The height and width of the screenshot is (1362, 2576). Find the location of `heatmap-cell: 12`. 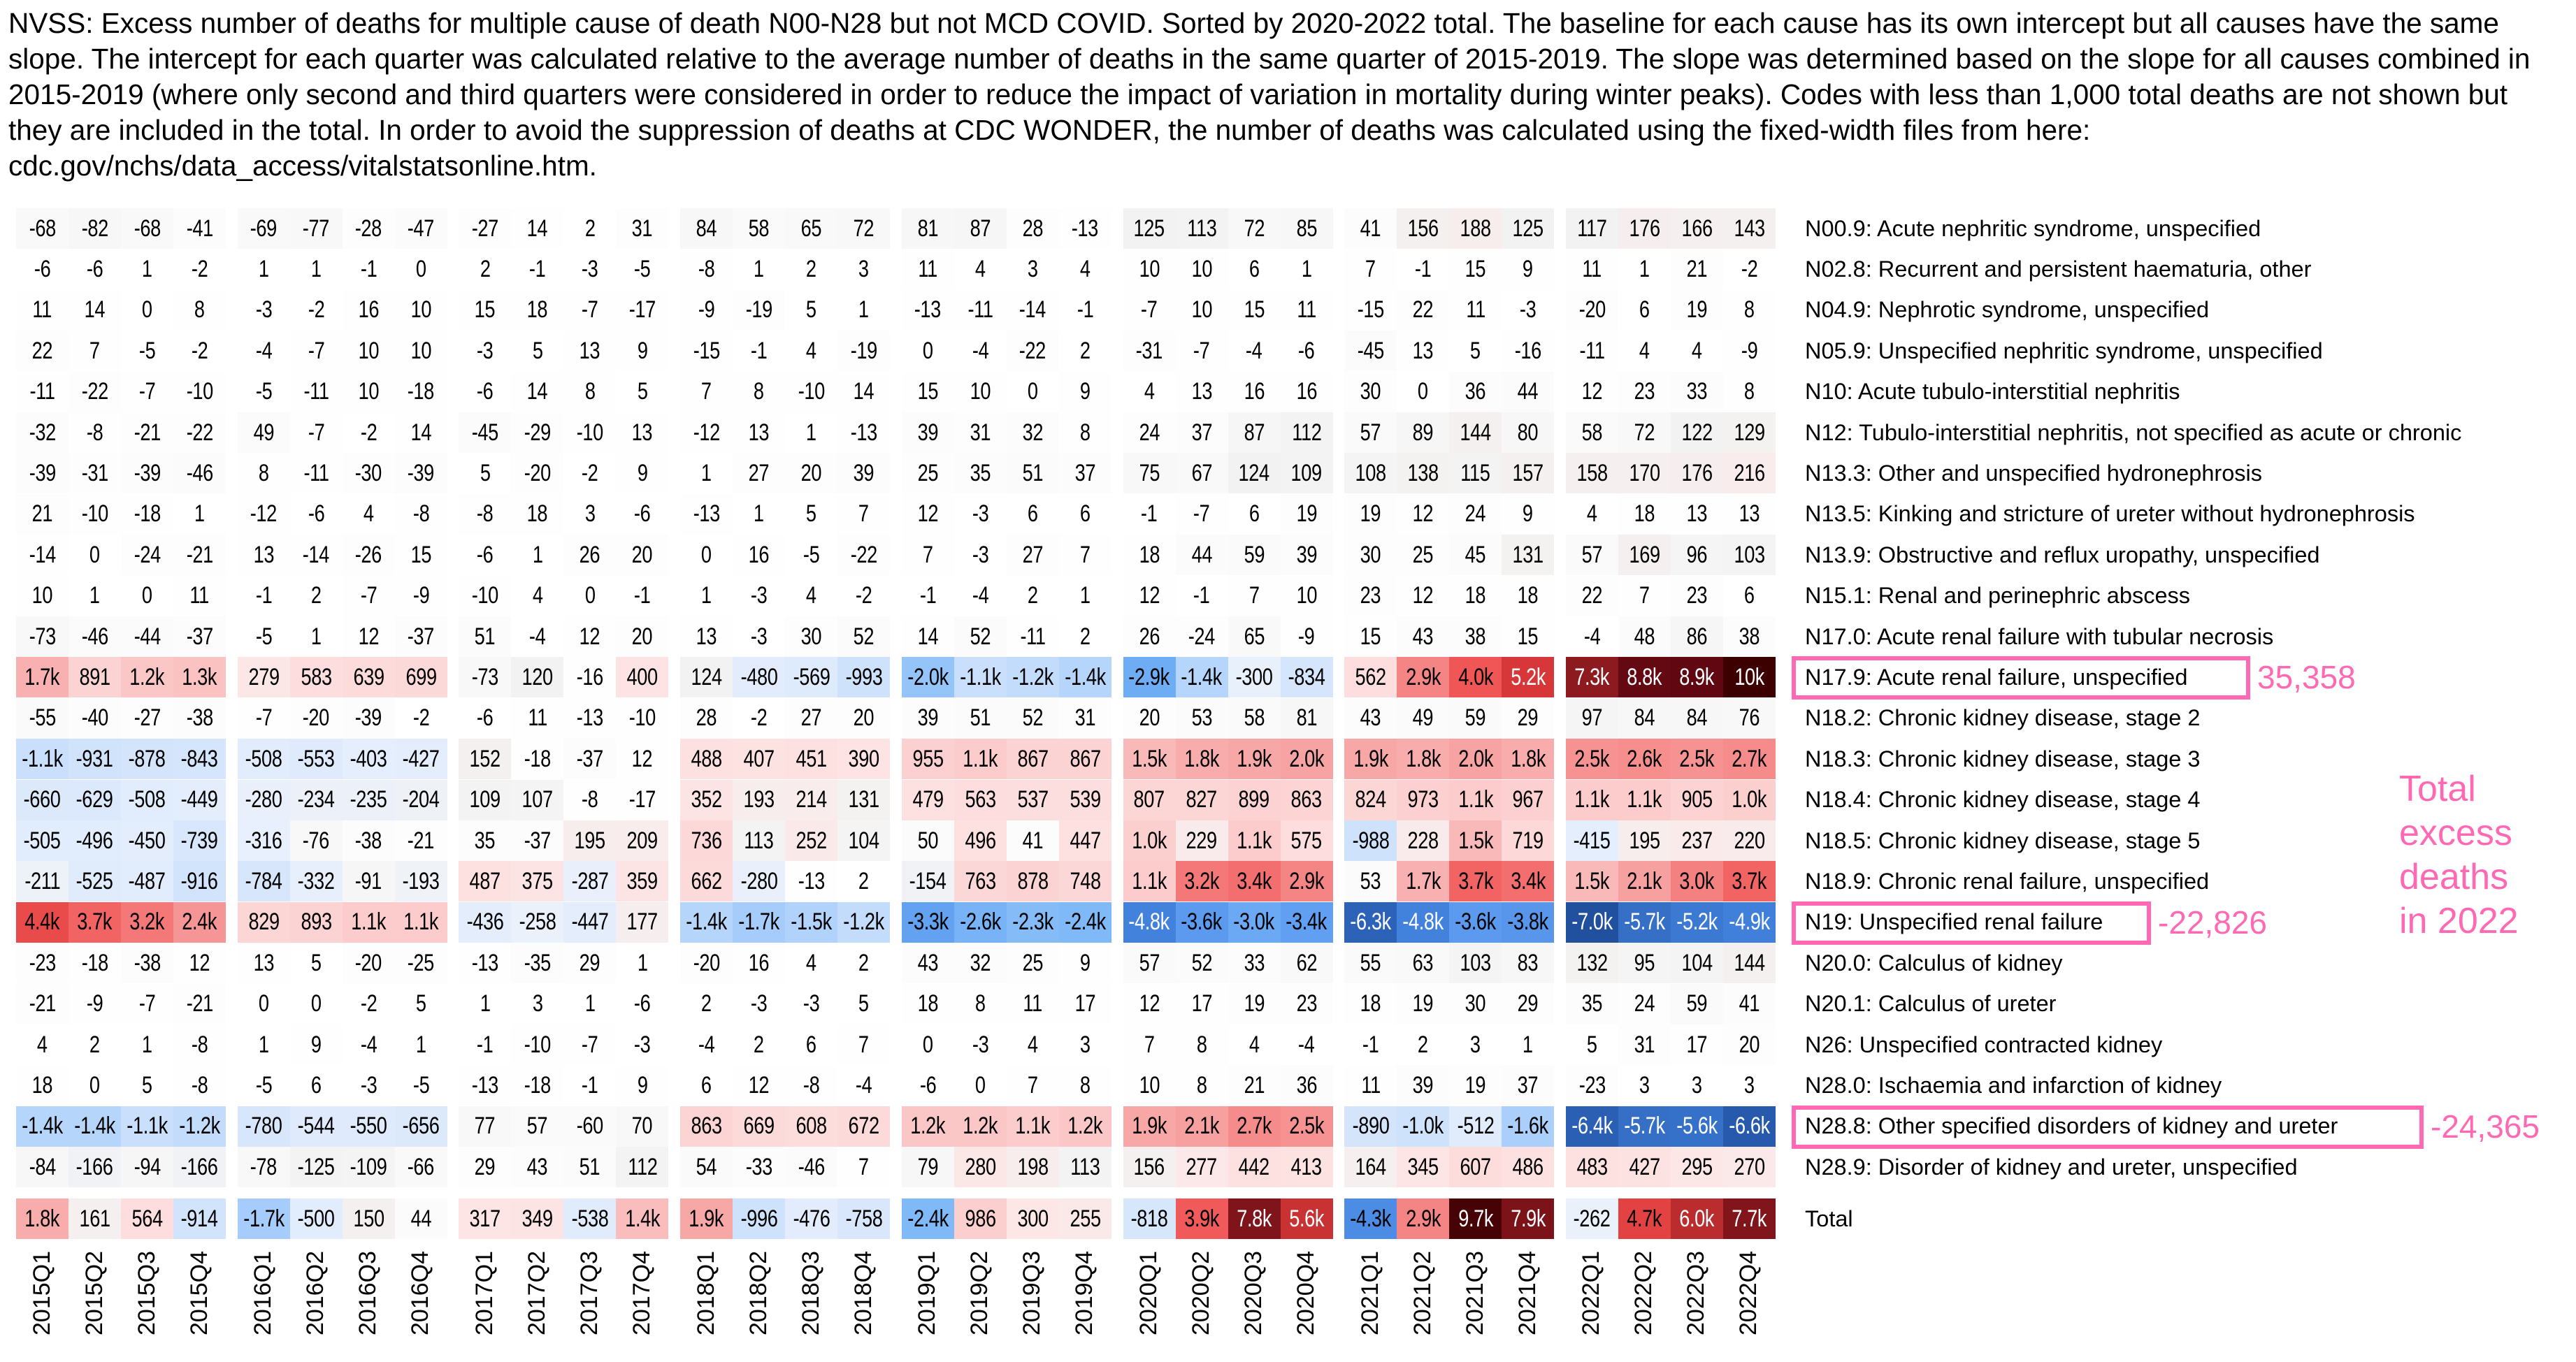

heatmap-cell: 12 is located at coordinates (927, 514).